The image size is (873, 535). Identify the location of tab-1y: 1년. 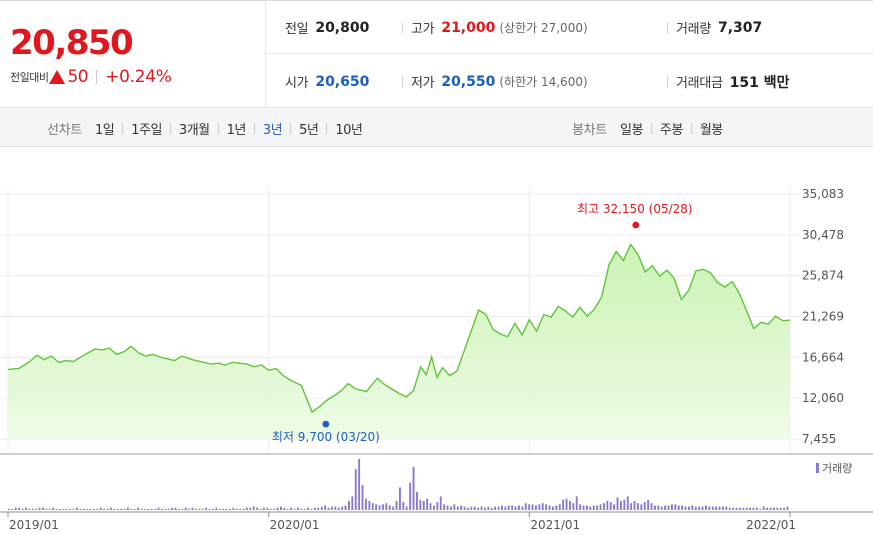
(236, 130).